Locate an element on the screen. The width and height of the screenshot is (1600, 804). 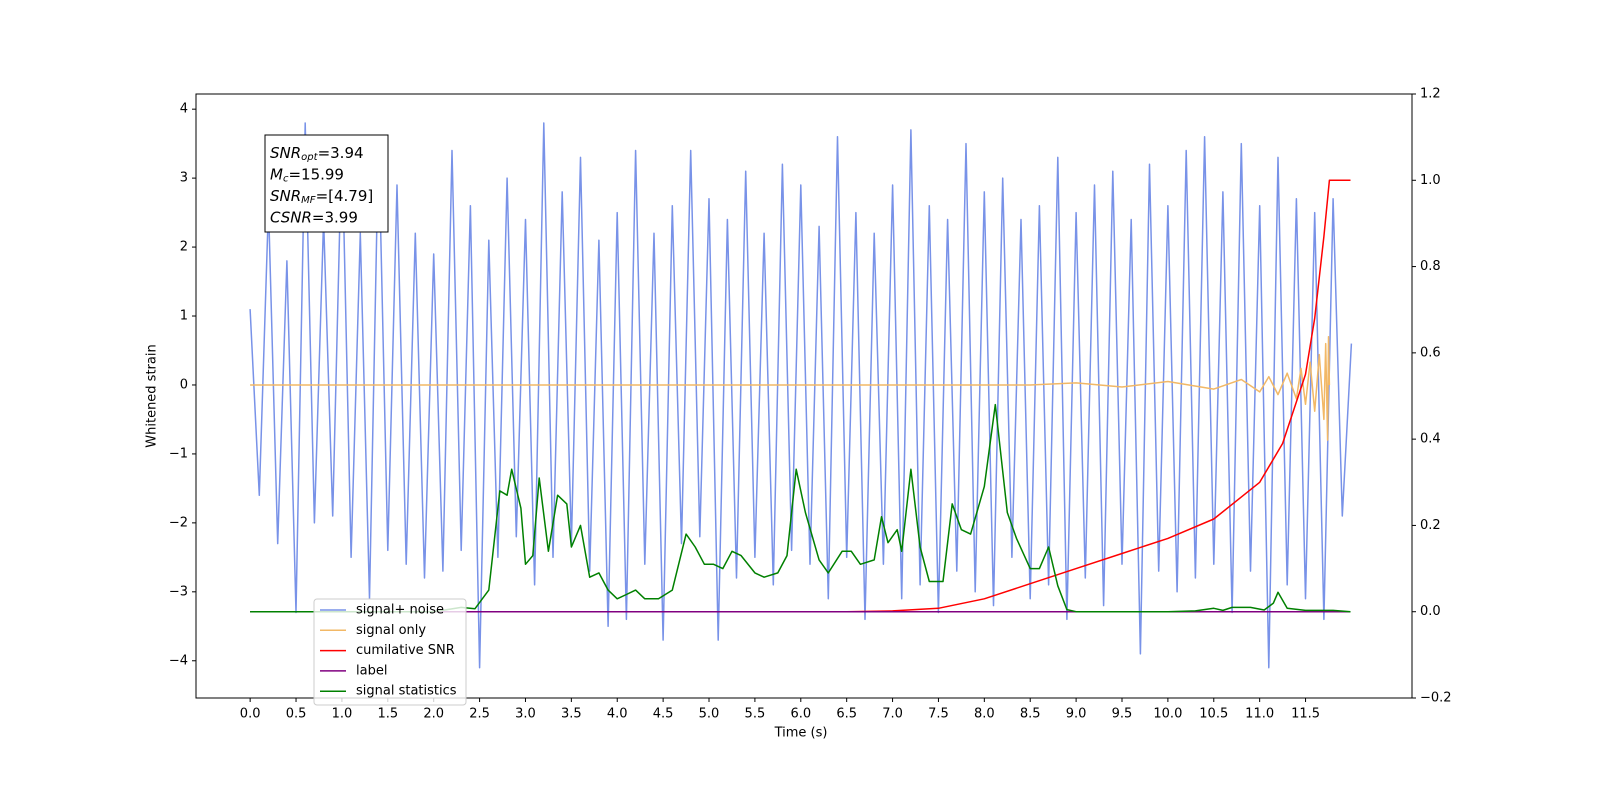
annotation: SNRMF=[4.79] is located at coordinates (321, 197).